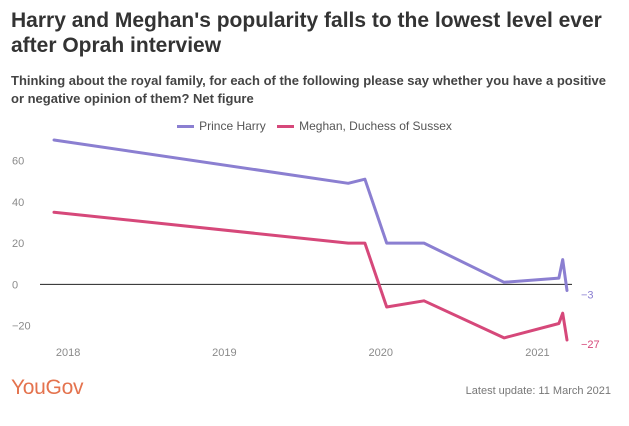 This screenshot has width=629, height=426. What do you see at coordinates (587, 296) in the screenshot?
I see `end-value-label: −3` at bounding box center [587, 296].